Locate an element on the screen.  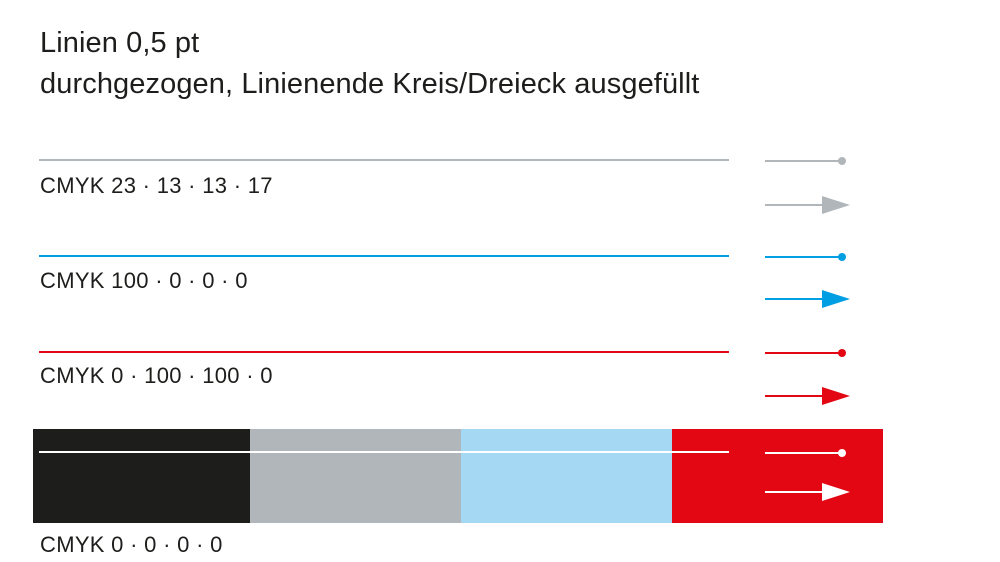
band-grey is located at coordinates (355, 476).